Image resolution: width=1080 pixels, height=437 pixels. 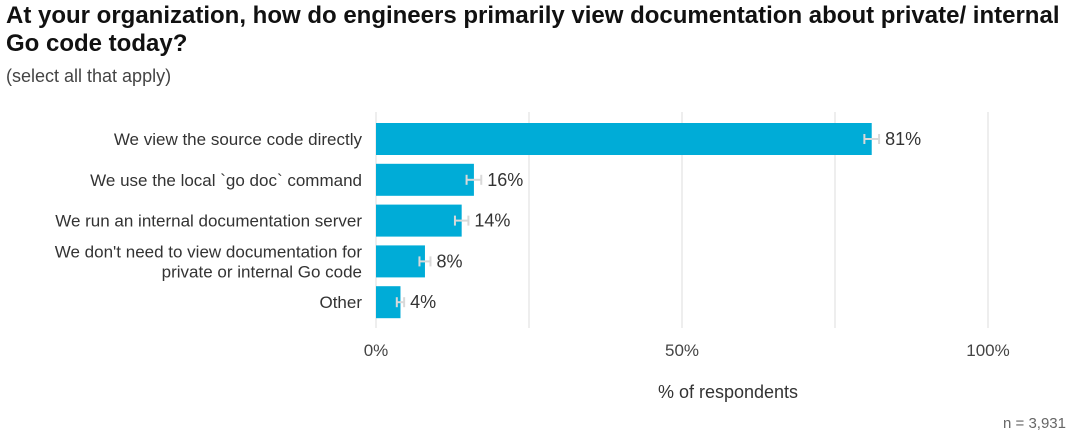 What do you see at coordinates (903, 139) in the screenshot?
I see `data-label: 81%` at bounding box center [903, 139].